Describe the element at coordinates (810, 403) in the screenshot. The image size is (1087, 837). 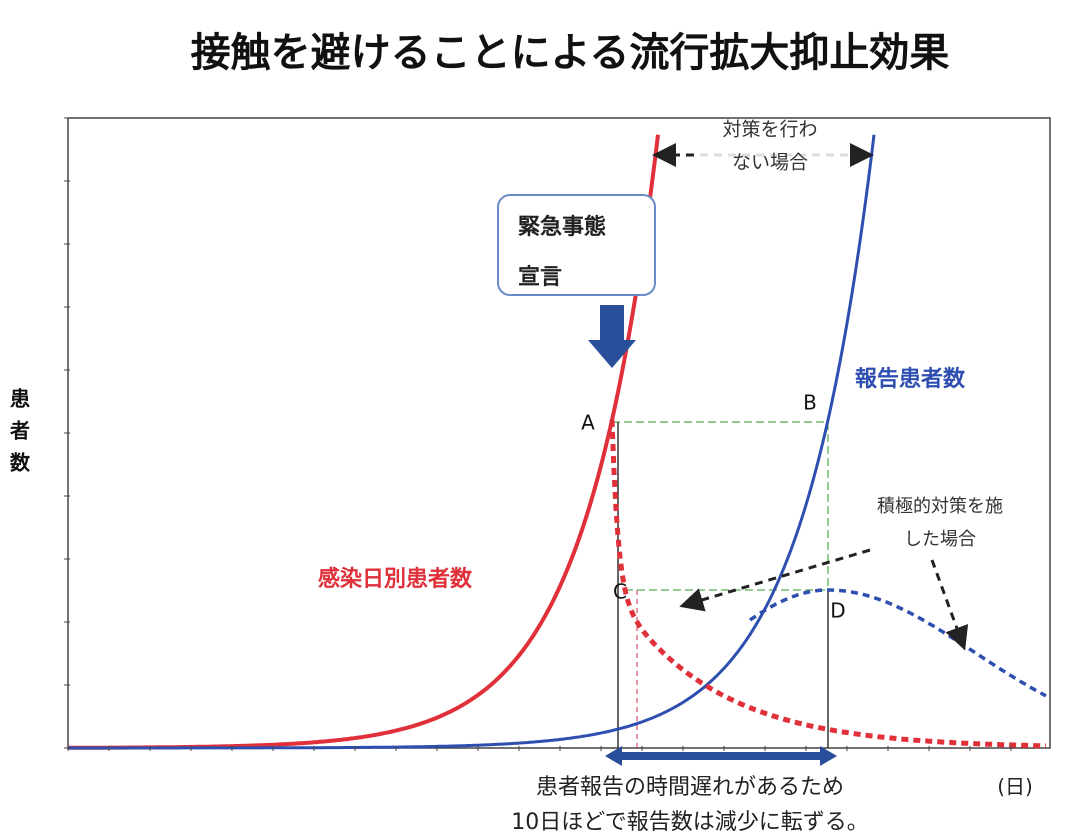
I see `point-label: B` at that location.